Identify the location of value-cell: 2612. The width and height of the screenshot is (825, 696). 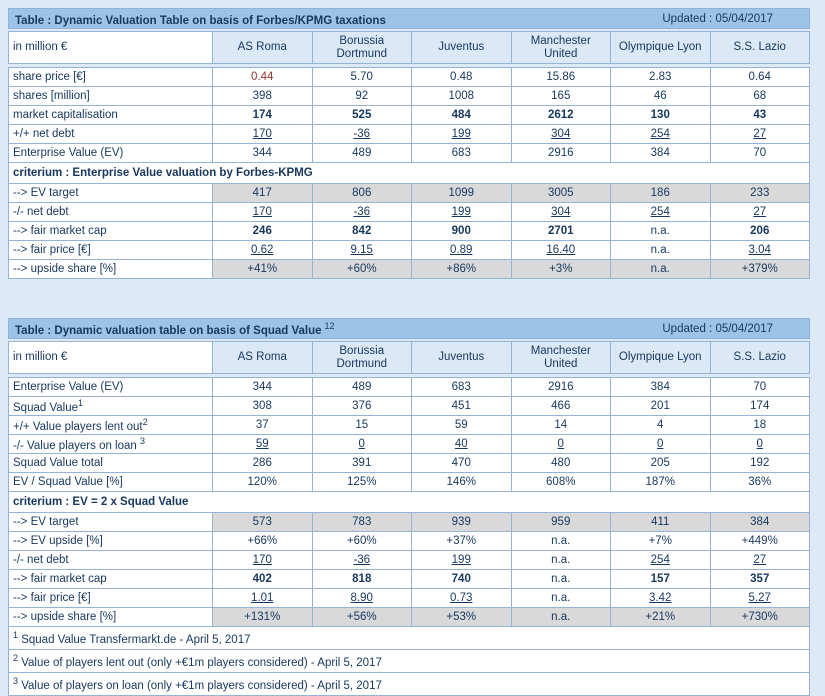
(560, 115).